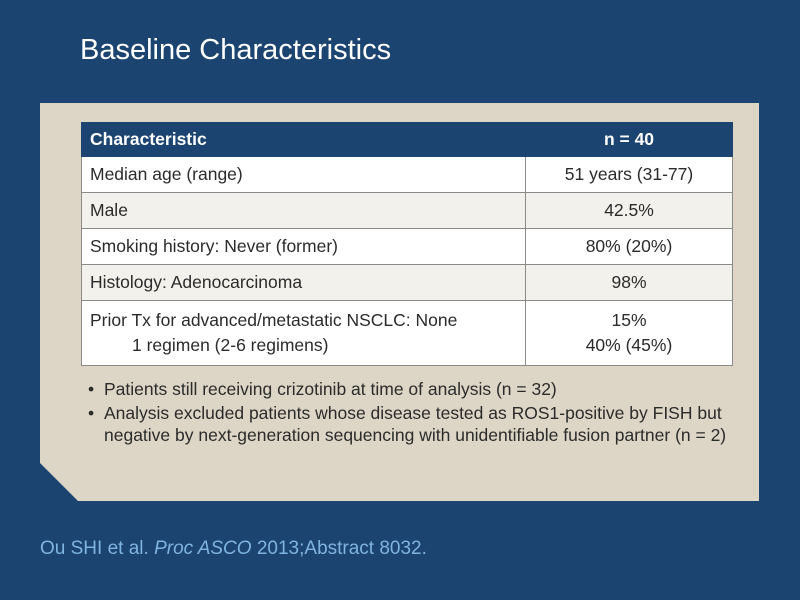 This screenshot has height=600, width=800. Describe the element at coordinates (230, 345) in the screenshot. I see `cell-label-line2: 1 regimen (2-6 regimens)` at that location.